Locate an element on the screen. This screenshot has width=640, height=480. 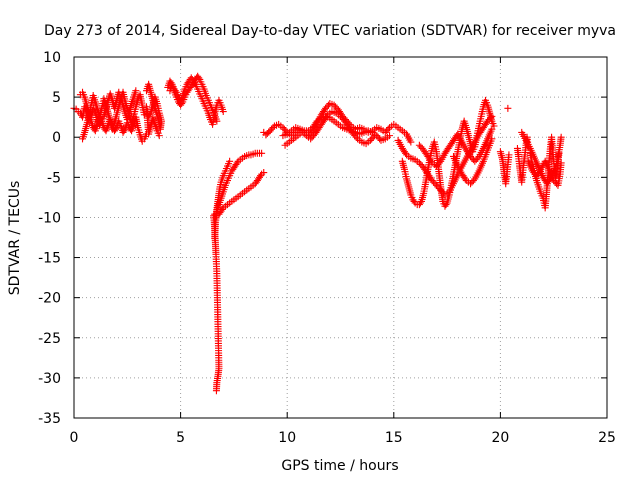
x-tick-label: 20 is located at coordinates (500, 438).